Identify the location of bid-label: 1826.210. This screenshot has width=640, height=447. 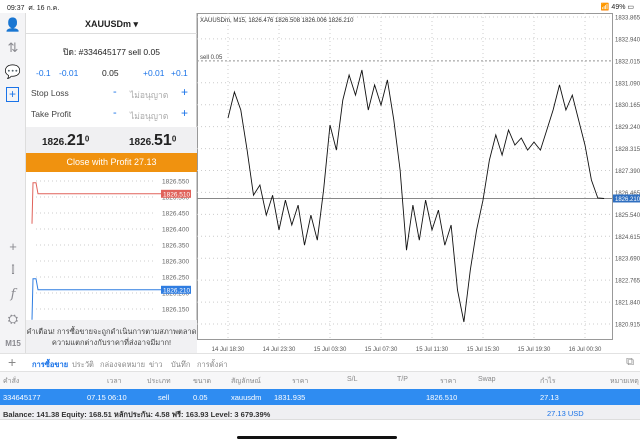
(176, 290).